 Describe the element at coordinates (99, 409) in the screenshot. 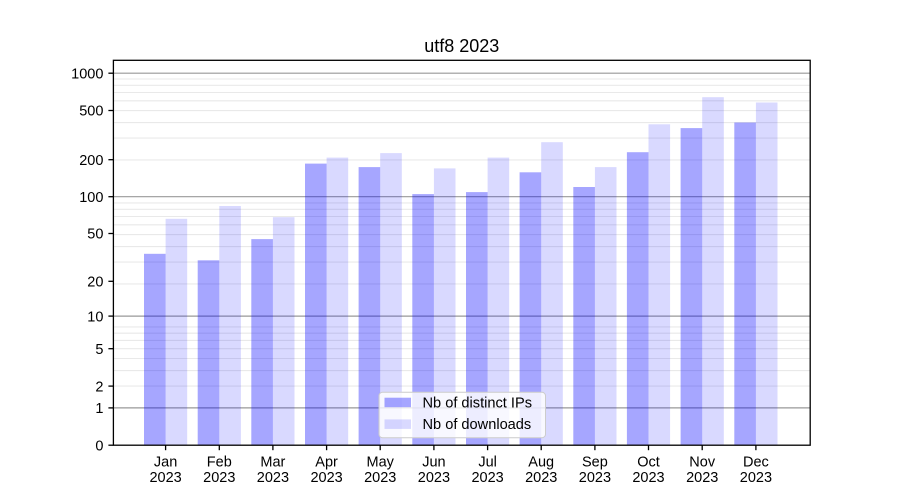

I see `svg-text: 1` at that location.